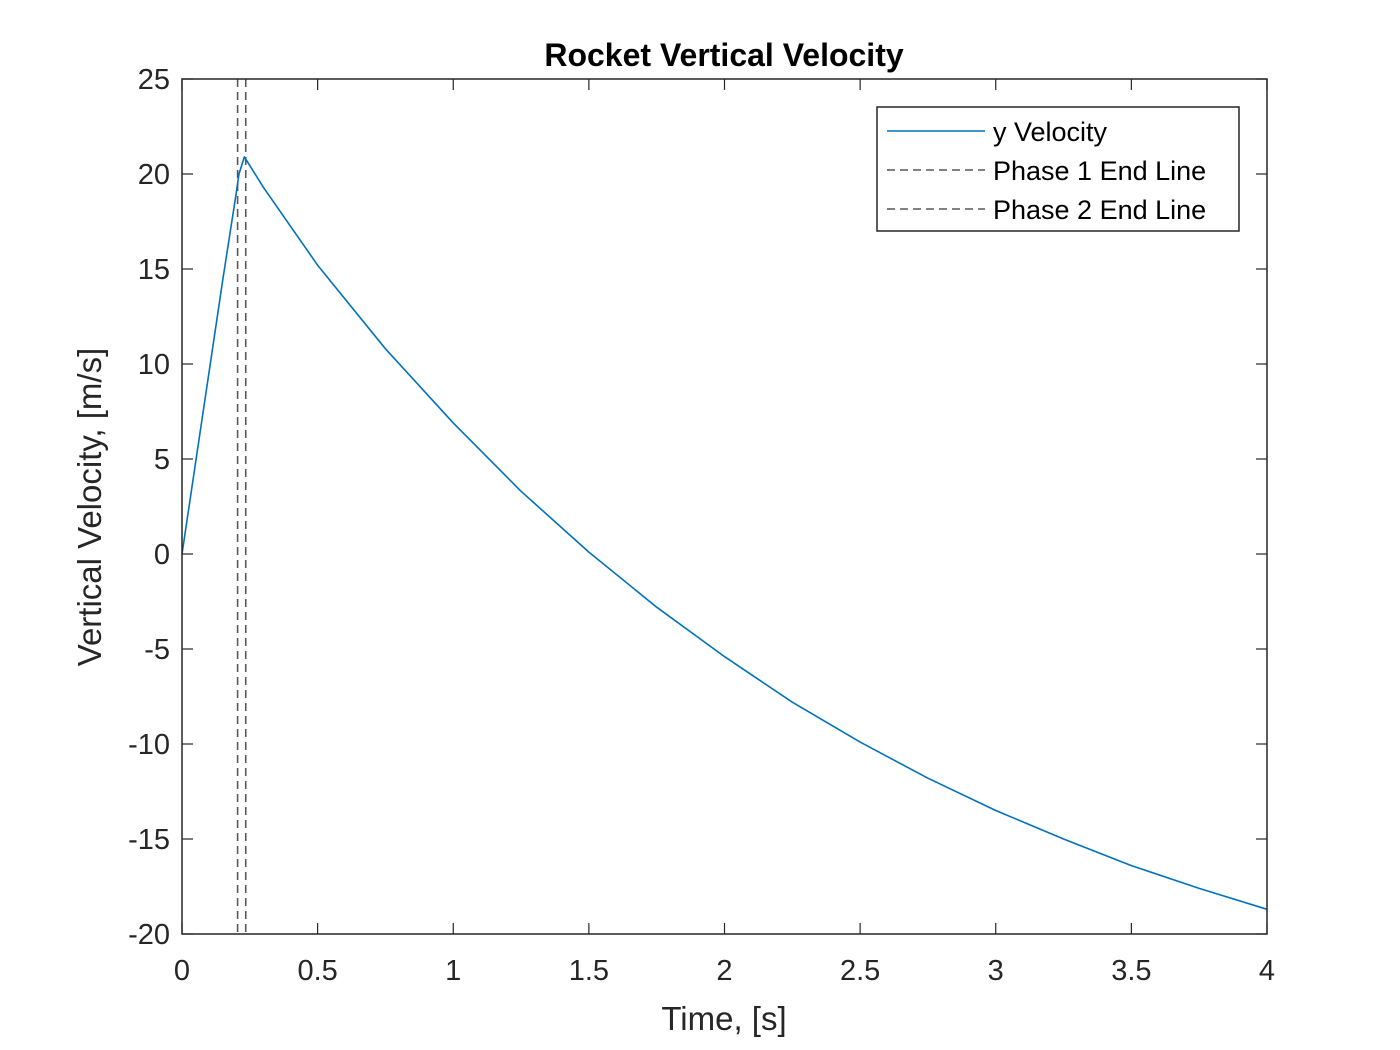 The width and height of the screenshot is (1400, 1050). What do you see at coordinates (317, 971) in the screenshot?
I see `x-tick-label: 0.5` at bounding box center [317, 971].